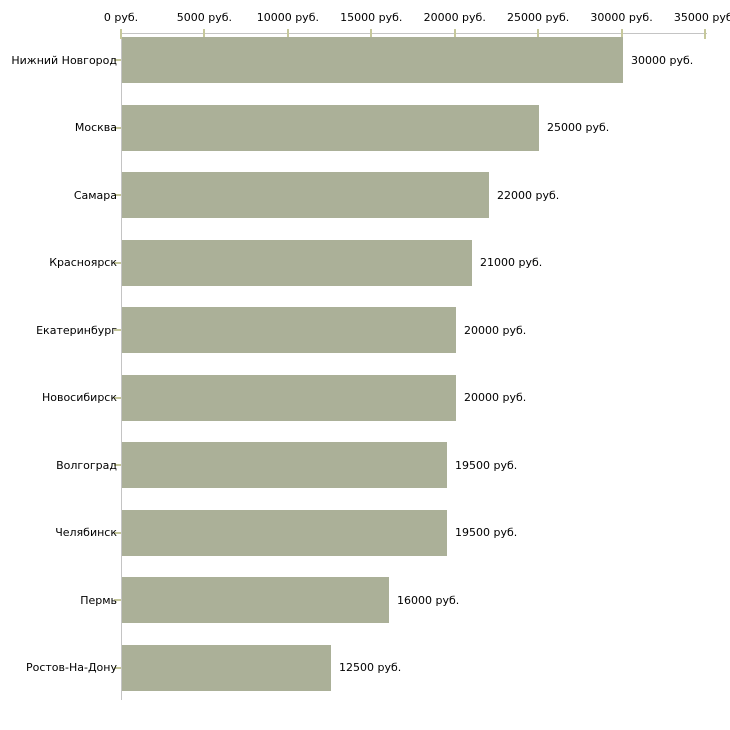 The image size is (730, 730). Describe the element at coordinates (95, 195) in the screenshot. I see `category-label: Самара` at that location.